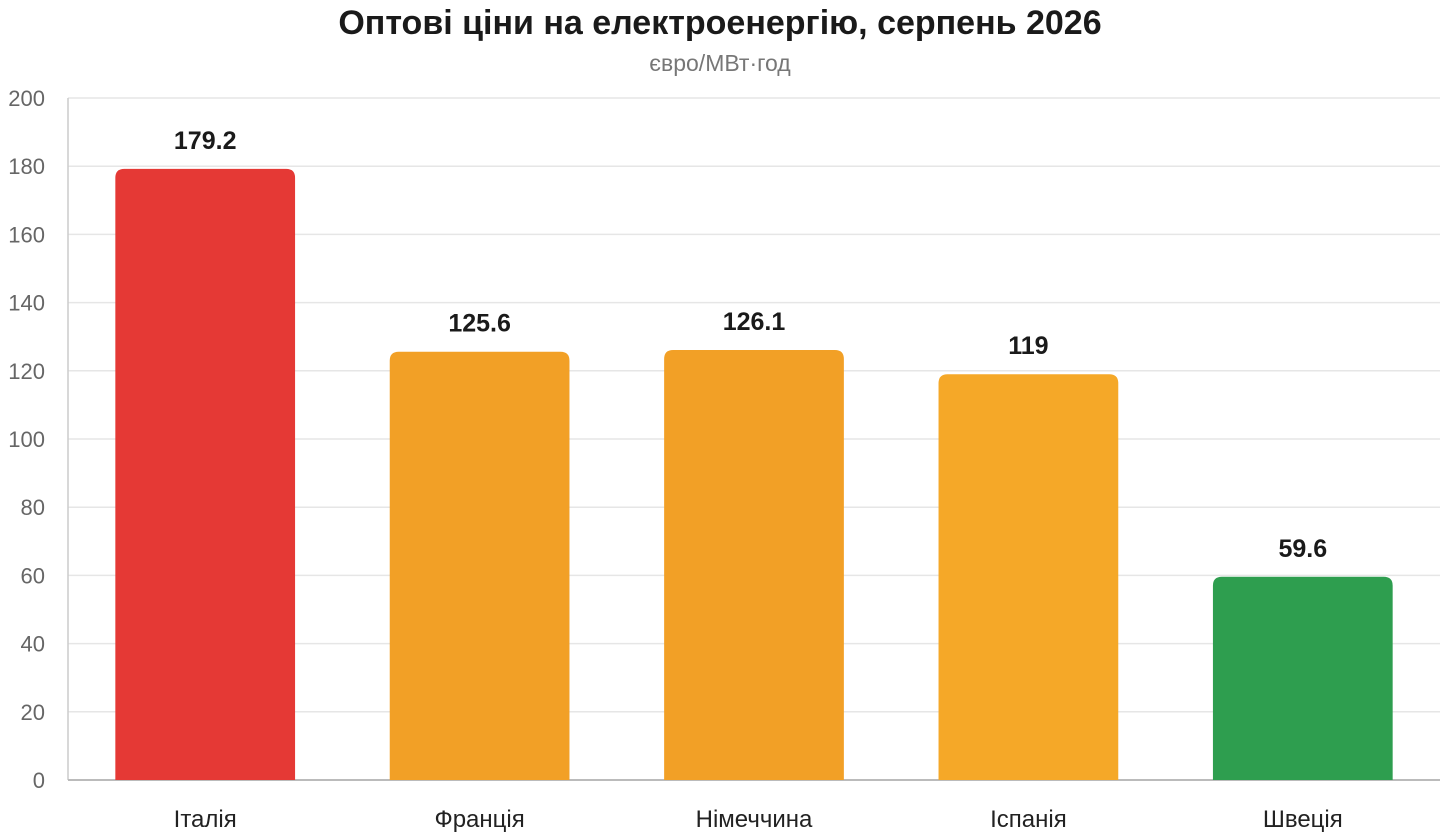 The image size is (1440, 840). What do you see at coordinates (26, 439) in the screenshot?
I see `y-tick-label: 100` at bounding box center [26, 439].